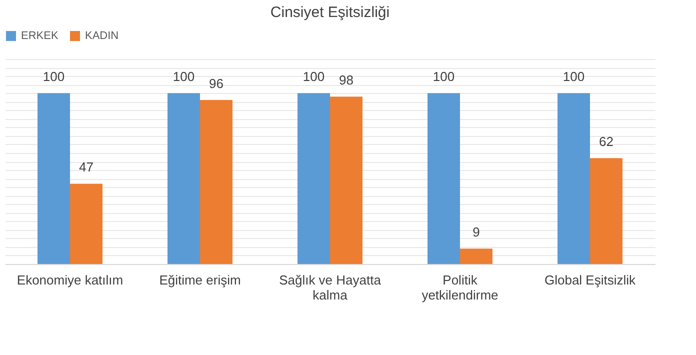 Image resolution: width=696 pixels, height=355 pixels. I want to click on data-label: 96, so click(216, 83).